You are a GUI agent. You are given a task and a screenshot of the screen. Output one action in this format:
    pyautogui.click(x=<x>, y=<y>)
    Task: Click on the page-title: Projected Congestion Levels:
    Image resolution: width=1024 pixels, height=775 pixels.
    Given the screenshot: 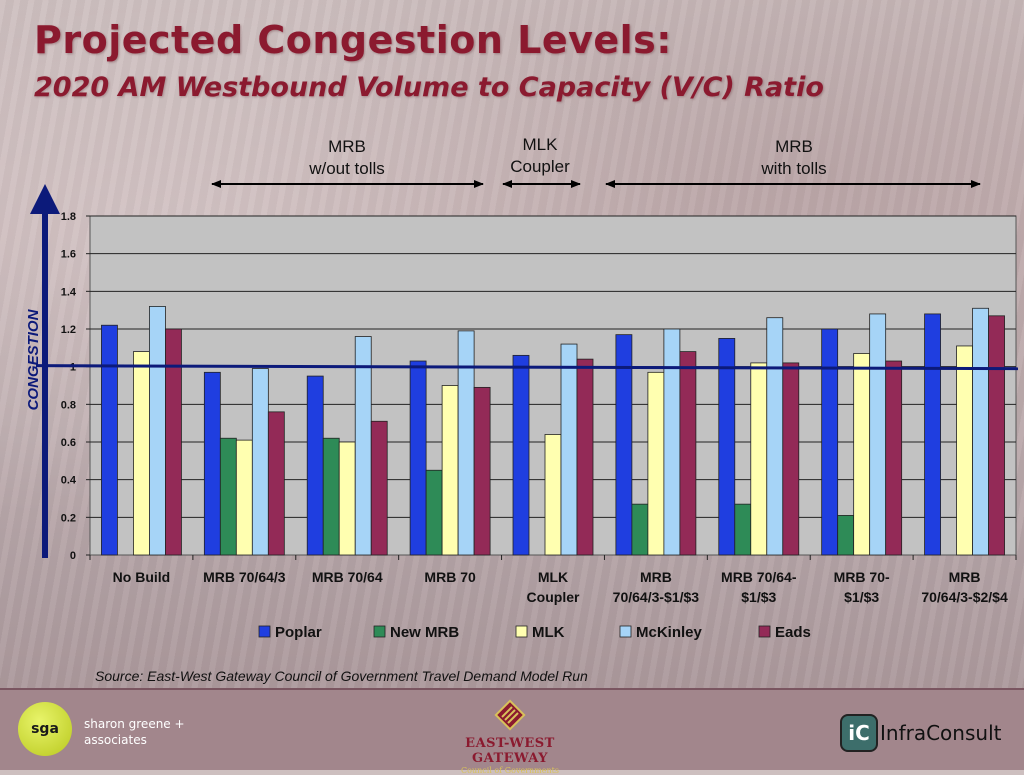 What is the action you would take?
    pyautogui.click(x=353, y=40)
    